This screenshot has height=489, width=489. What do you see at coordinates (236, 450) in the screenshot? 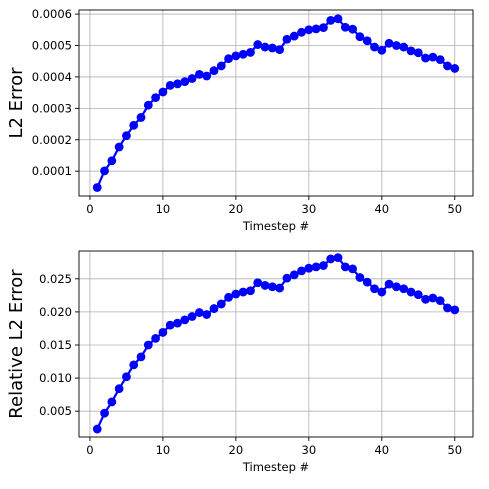
I see `x-tick-label: 20` at bounding box center [236, 450].